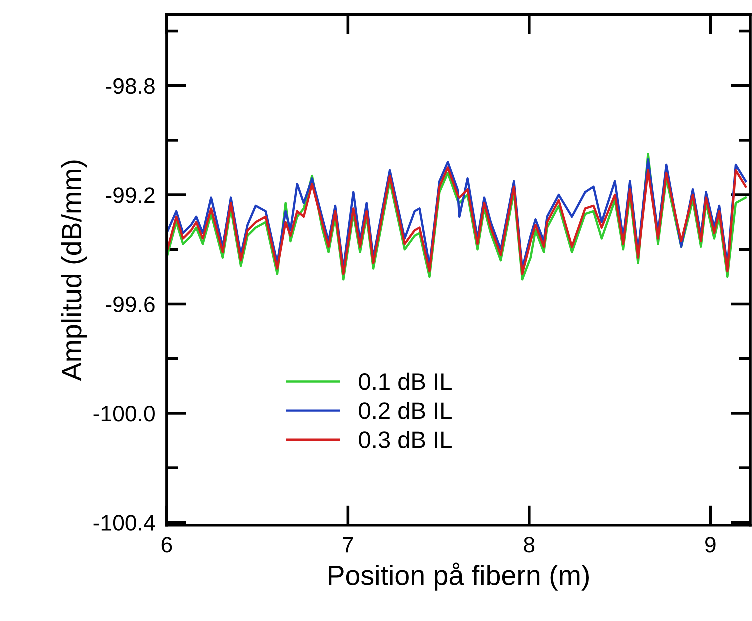 The image size is (752, 621). What do you see at coordinates (405, 381) in the screenshot?
I see `legend-label: 0.1 dB IL` at bounding box center [405, 381].